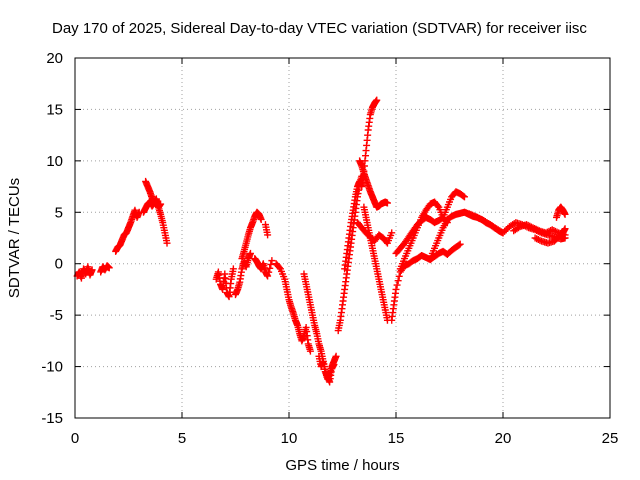 The image size is (640, 480). I want to click on y-tick-label: -10, so click(52, 367).